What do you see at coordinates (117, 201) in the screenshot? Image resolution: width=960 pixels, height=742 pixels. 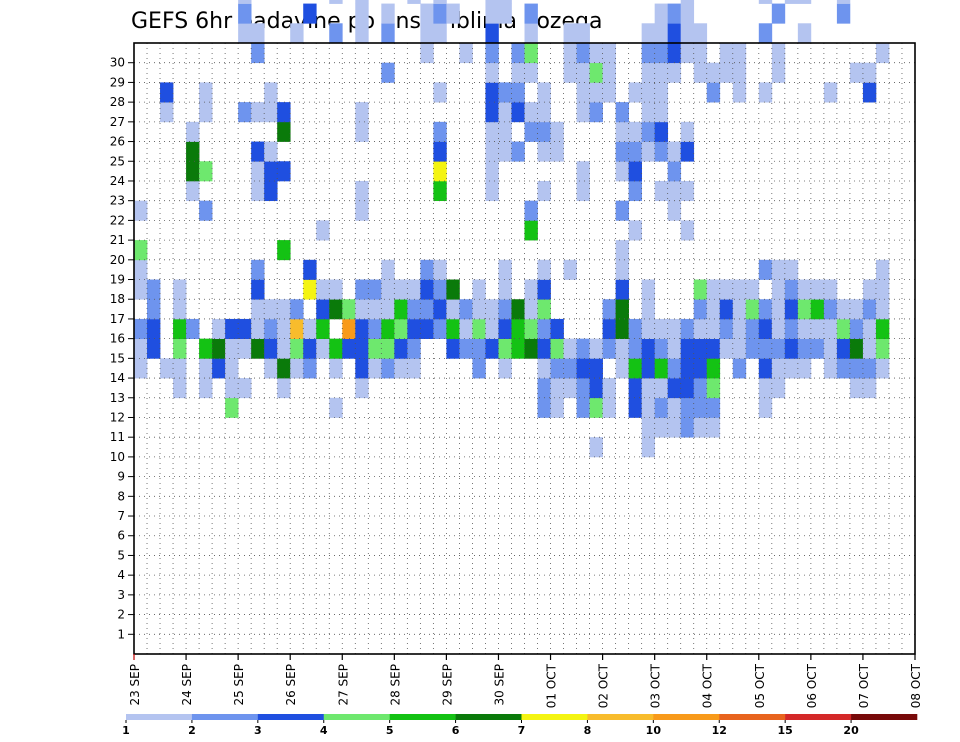 I see `y-tick-label: 23` at bounding box center [117, 201].